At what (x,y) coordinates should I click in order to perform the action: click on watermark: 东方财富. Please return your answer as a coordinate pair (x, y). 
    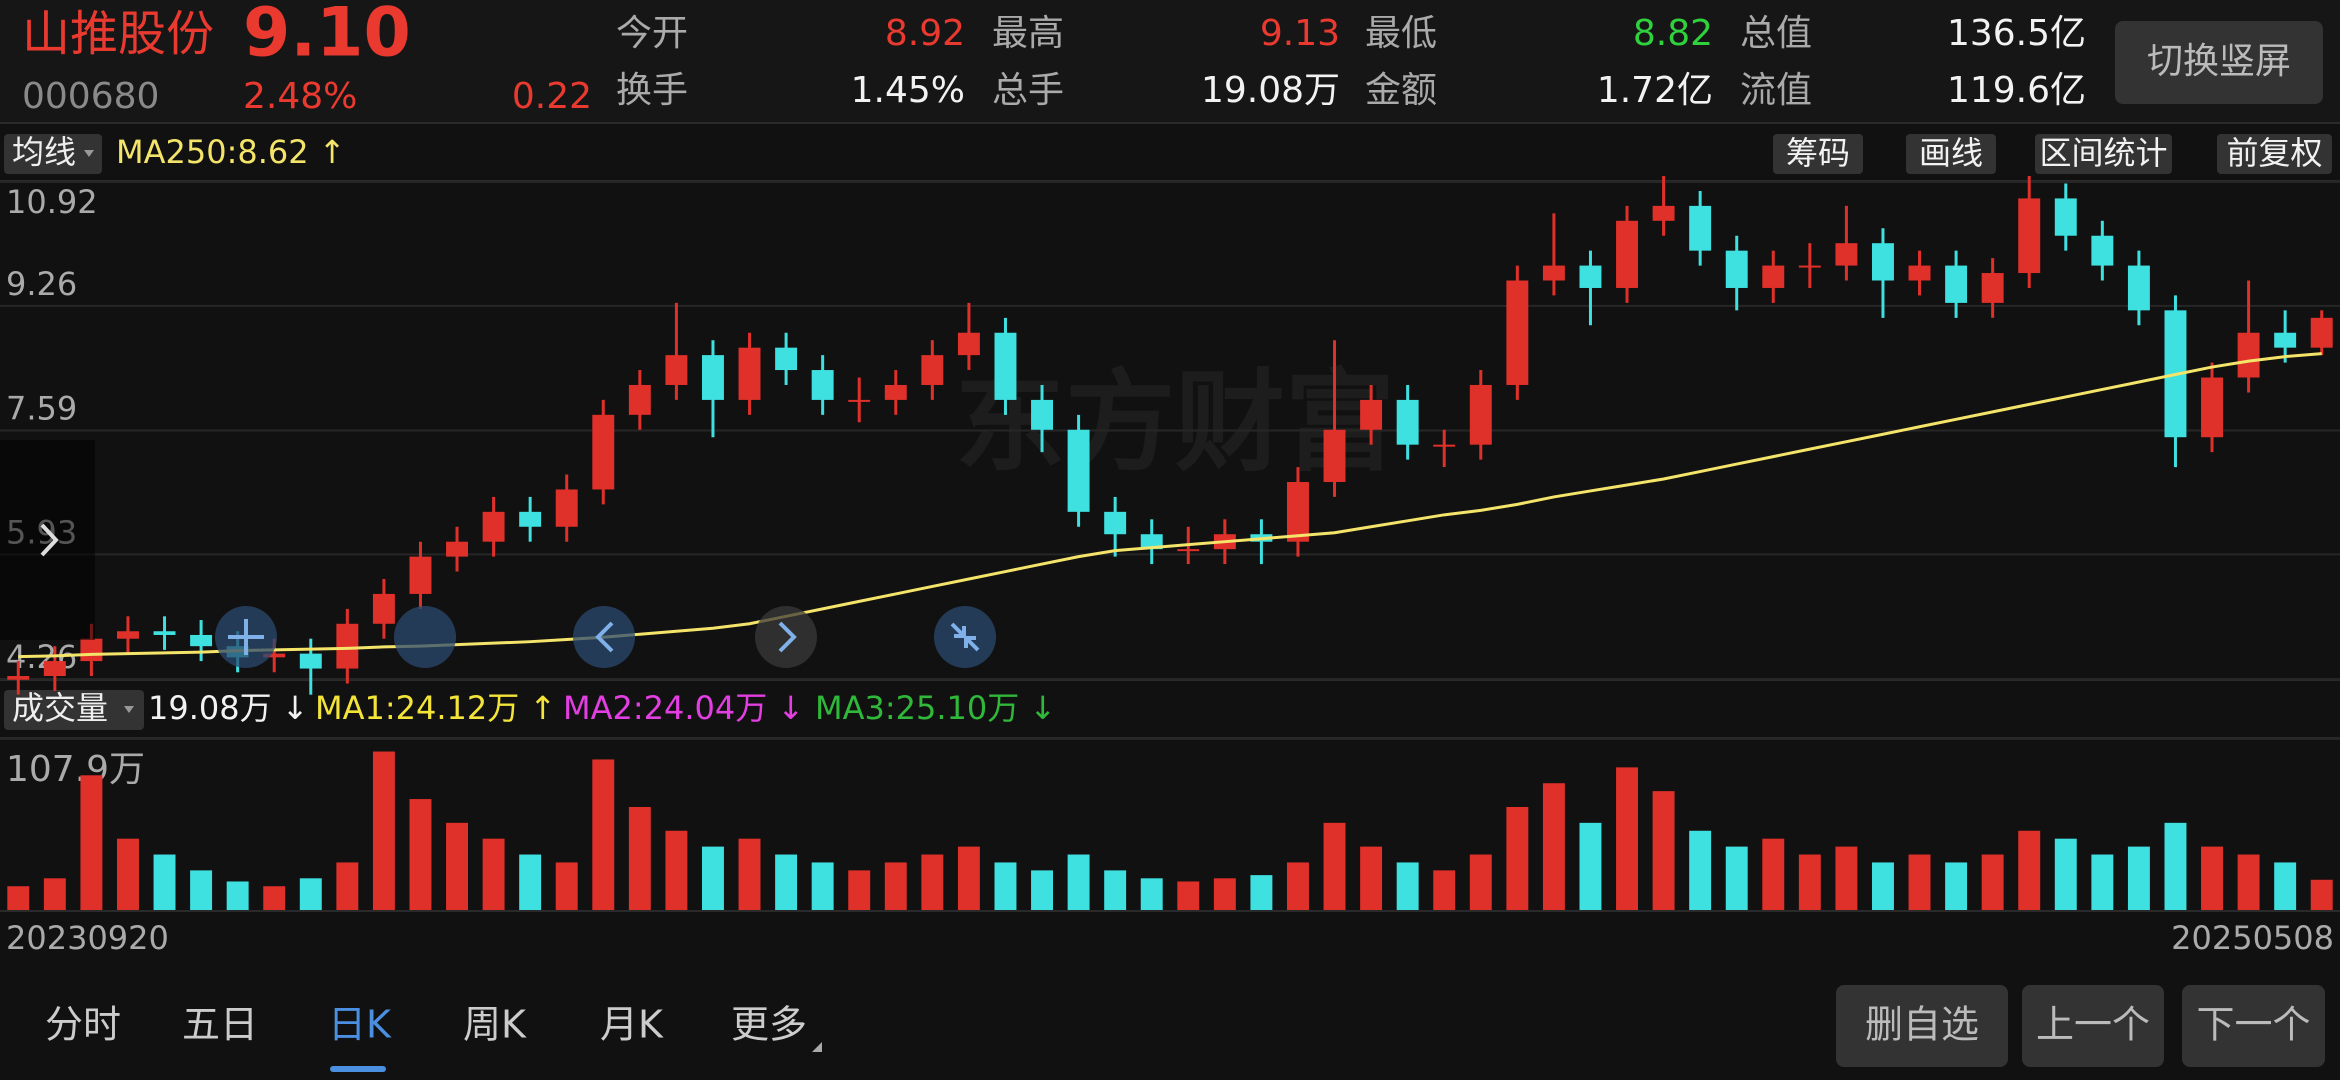
    Looking at the image, I should click on (1175, 422).